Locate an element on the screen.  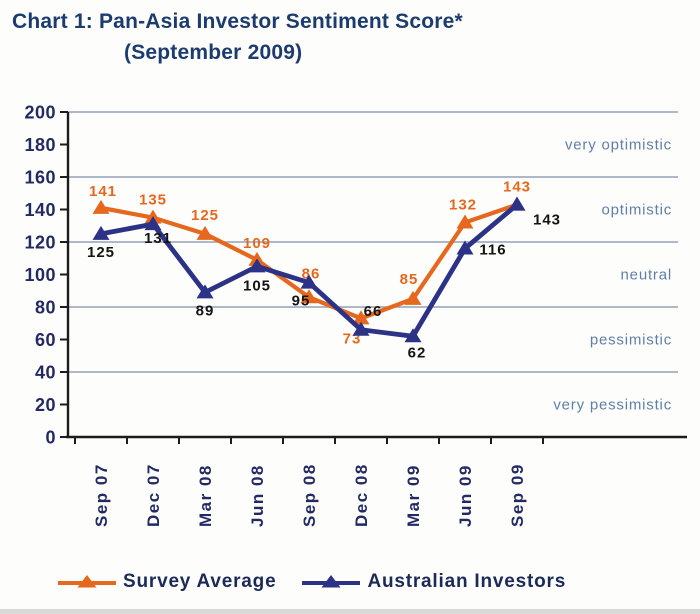
y-tick-label: 40 is located at coordinates (45, 373).